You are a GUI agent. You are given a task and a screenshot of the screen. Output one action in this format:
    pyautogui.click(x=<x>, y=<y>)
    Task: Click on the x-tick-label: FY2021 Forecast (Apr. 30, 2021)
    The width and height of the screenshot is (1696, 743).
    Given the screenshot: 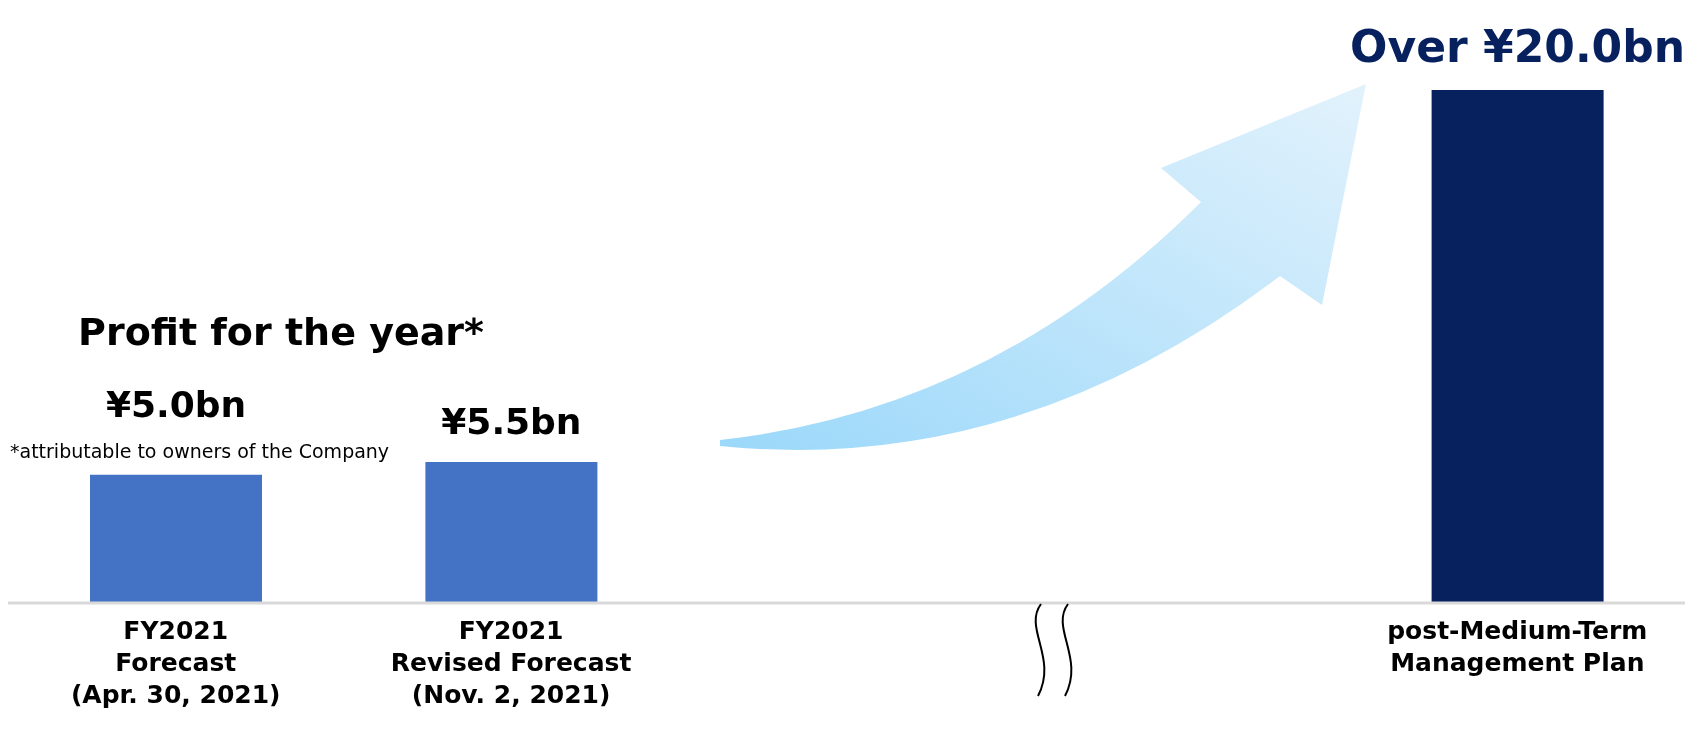 What is the action you would take?
    pyautogui.click(x=175, y=662)
    